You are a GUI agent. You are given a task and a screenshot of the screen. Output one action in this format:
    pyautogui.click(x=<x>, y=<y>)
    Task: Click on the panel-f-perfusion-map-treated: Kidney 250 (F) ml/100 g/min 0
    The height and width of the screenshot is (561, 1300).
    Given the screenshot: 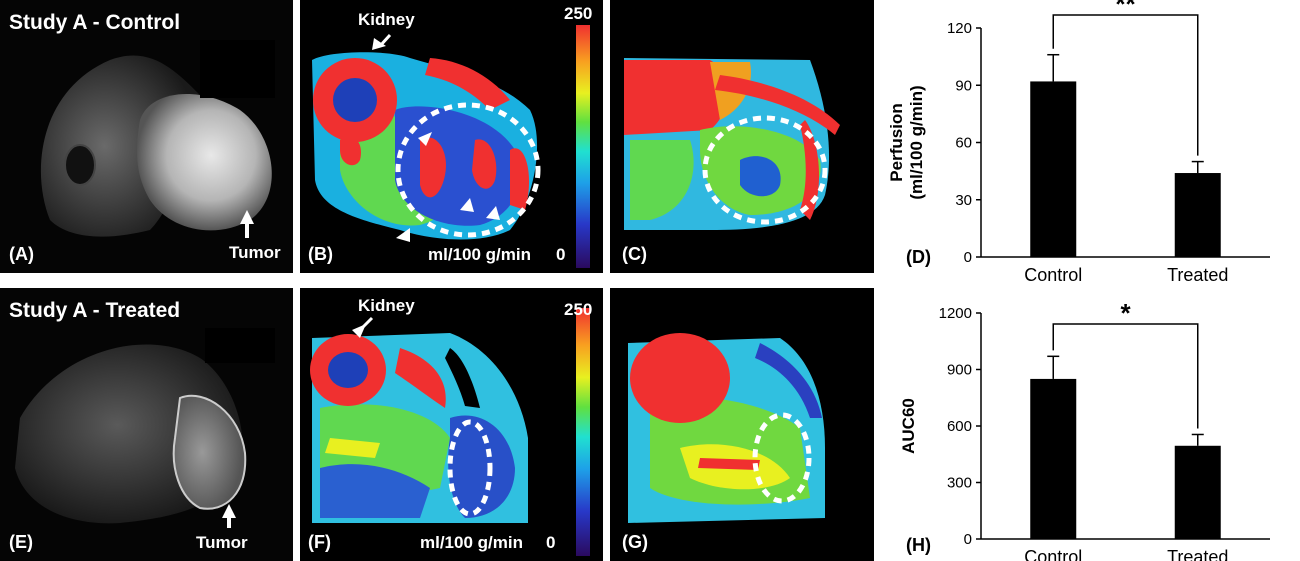 What is the action you would take?
    pyautogui.click(x=451, y=424)
    